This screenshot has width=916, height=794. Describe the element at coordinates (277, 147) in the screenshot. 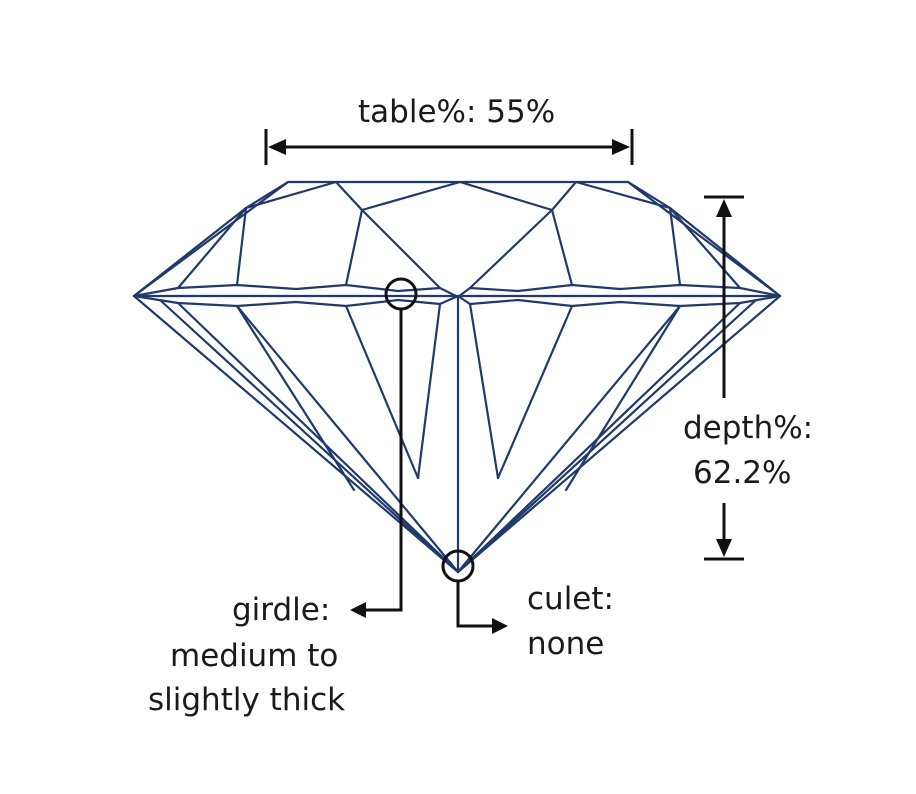

I see `table-left-arrowhead` at that location.